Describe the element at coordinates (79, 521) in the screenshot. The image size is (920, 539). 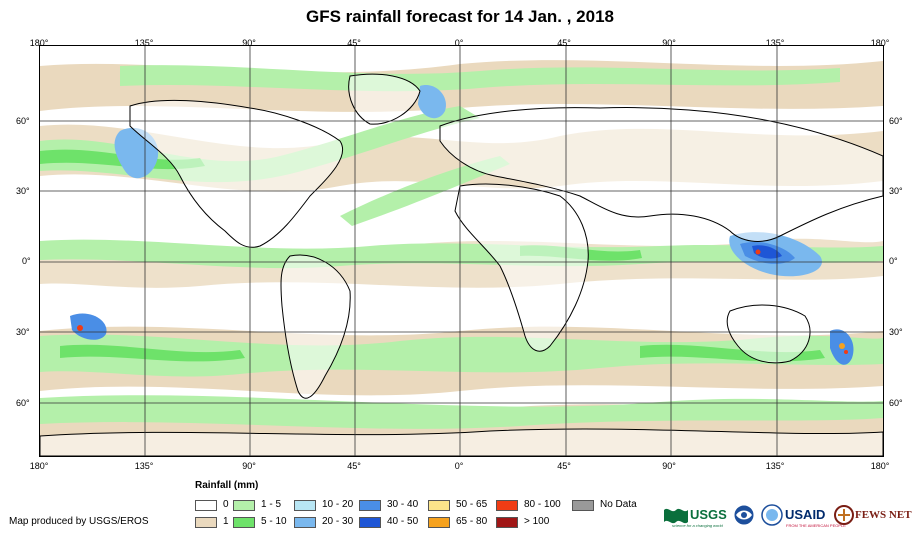
I see `credit-text: Map produced by USGS/EROS` at that location.